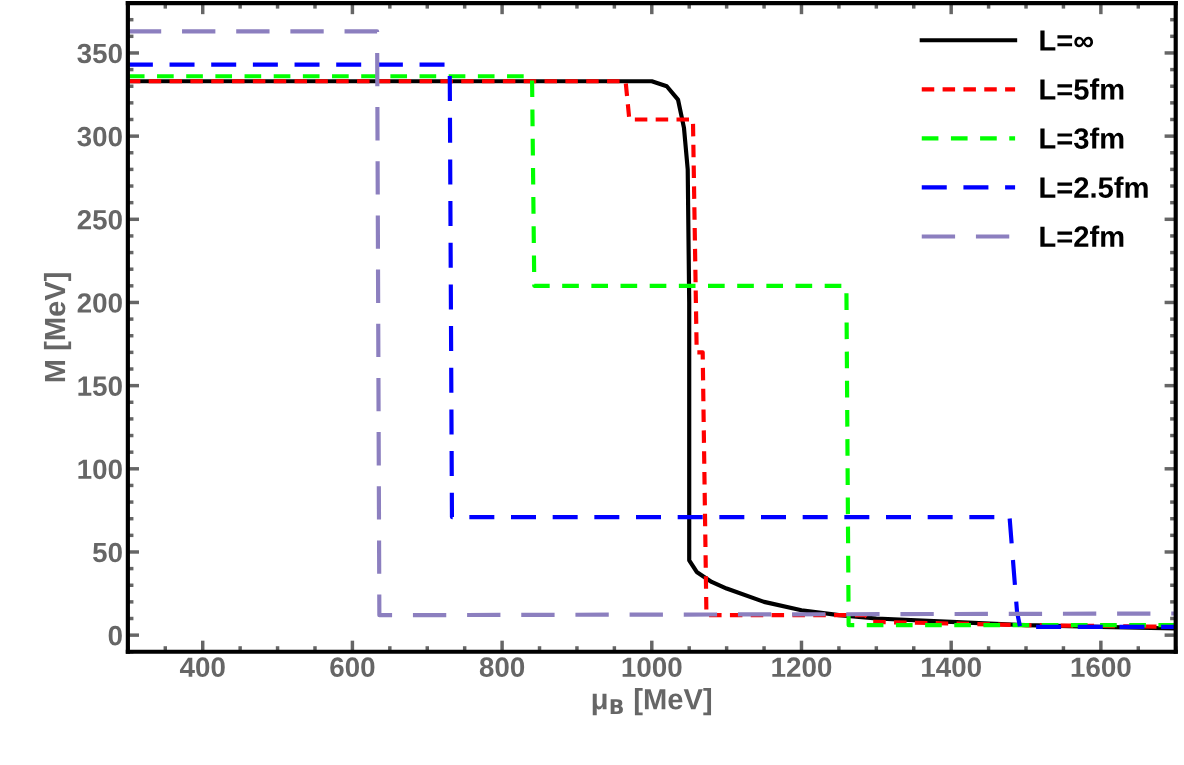  I want to click on x-tick-label: 1000, so click(652, 667).